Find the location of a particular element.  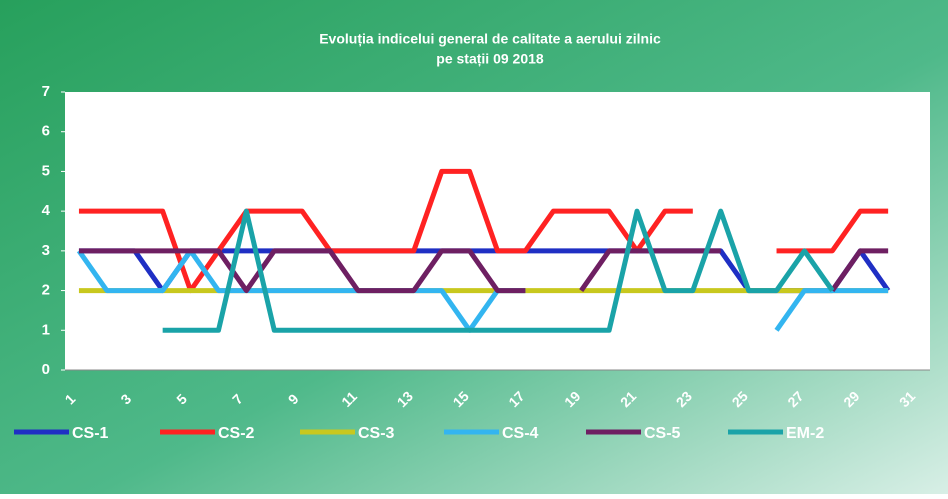

chart-subtitle: pe stații 09 2018 is located at coordinates (490, 59).